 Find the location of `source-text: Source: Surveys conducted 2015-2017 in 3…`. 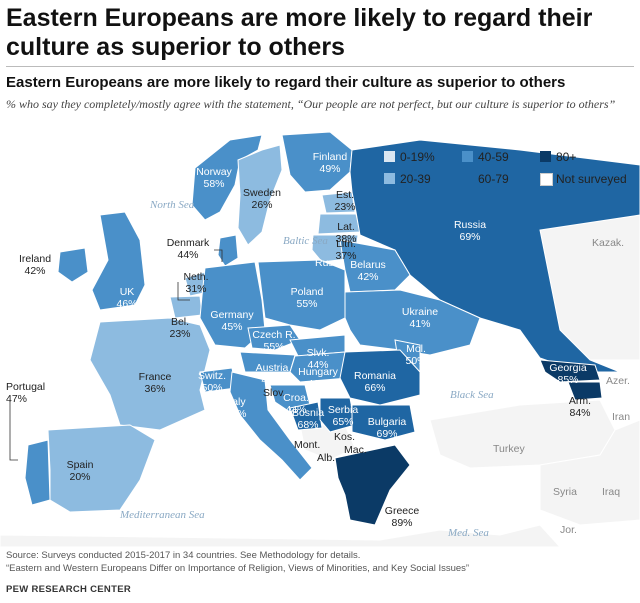

source-text: Source: Surveys conducted 2015-2017 in 3… is located at coordinates (183, 555).